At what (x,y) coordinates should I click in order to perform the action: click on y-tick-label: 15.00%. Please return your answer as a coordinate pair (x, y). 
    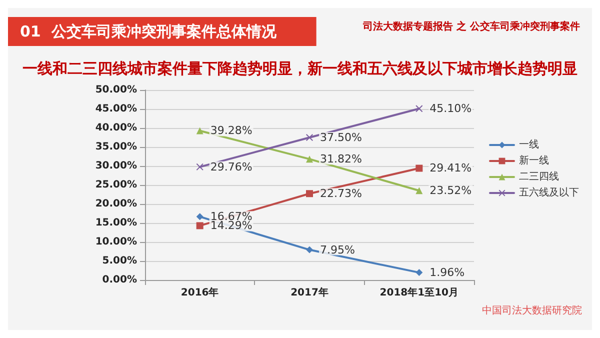
    Looking at the image, I should click on (116, 223).